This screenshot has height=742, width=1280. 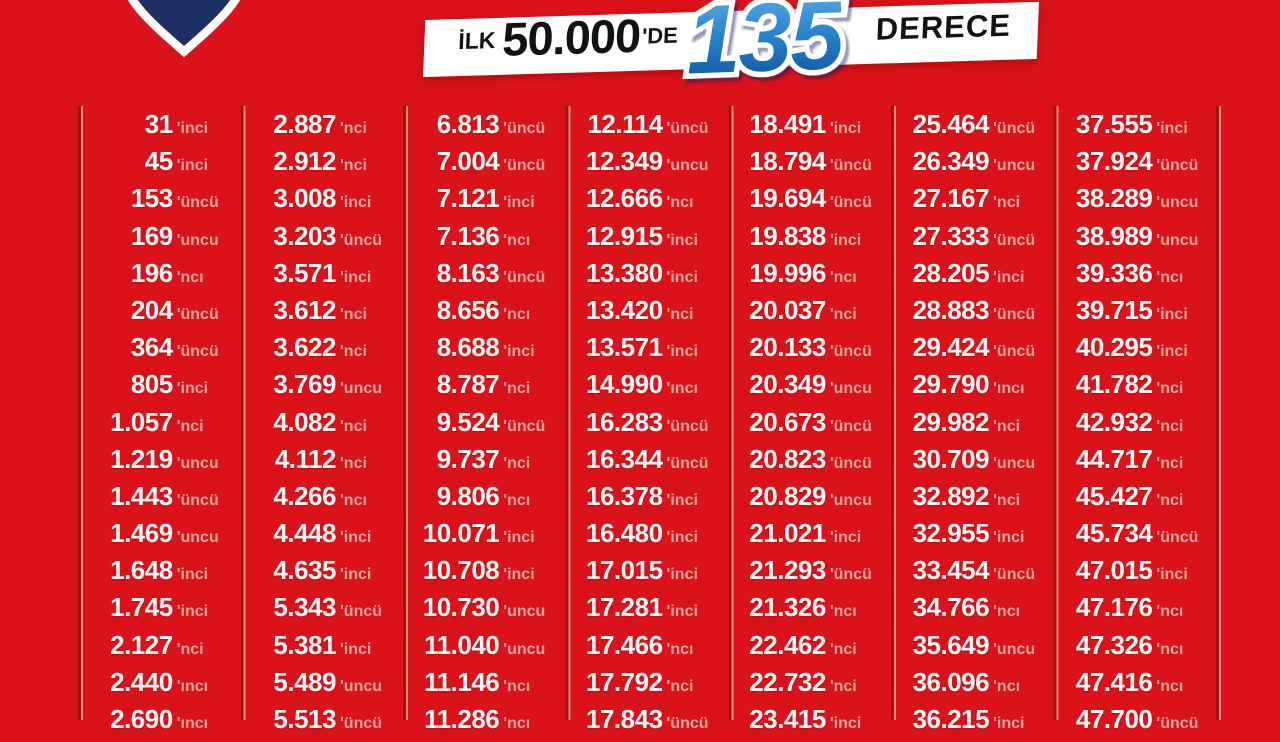 What do you see at coordinates (305, 458) in the screenshot?
I see `rank-number: 4.112` at bounding box center [305, 458].